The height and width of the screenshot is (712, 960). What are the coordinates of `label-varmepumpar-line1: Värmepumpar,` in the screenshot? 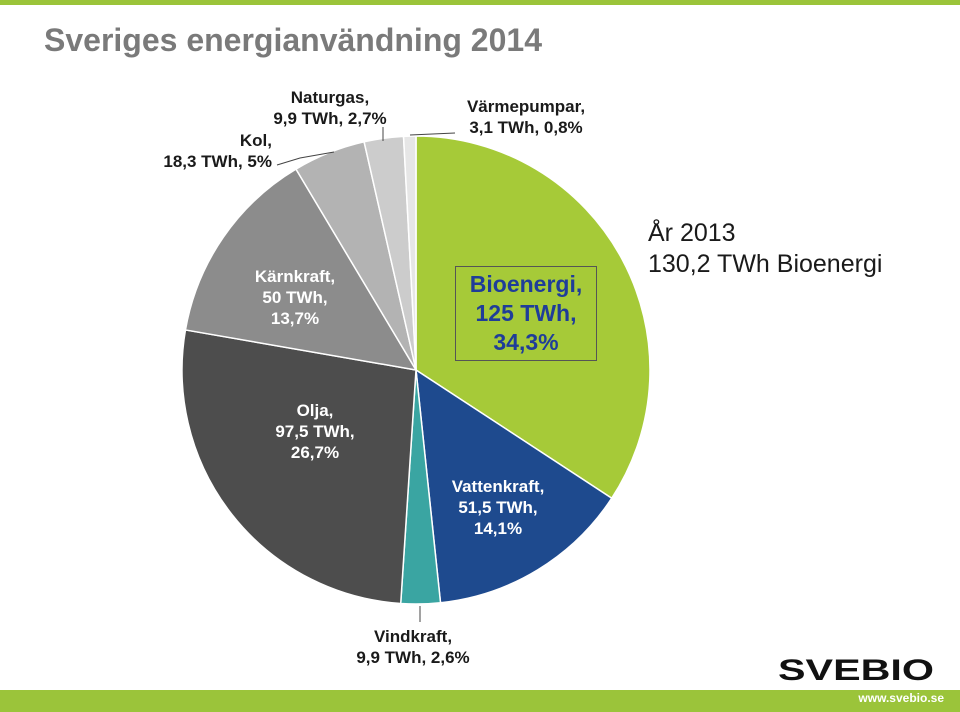 It's located at (526, 106).